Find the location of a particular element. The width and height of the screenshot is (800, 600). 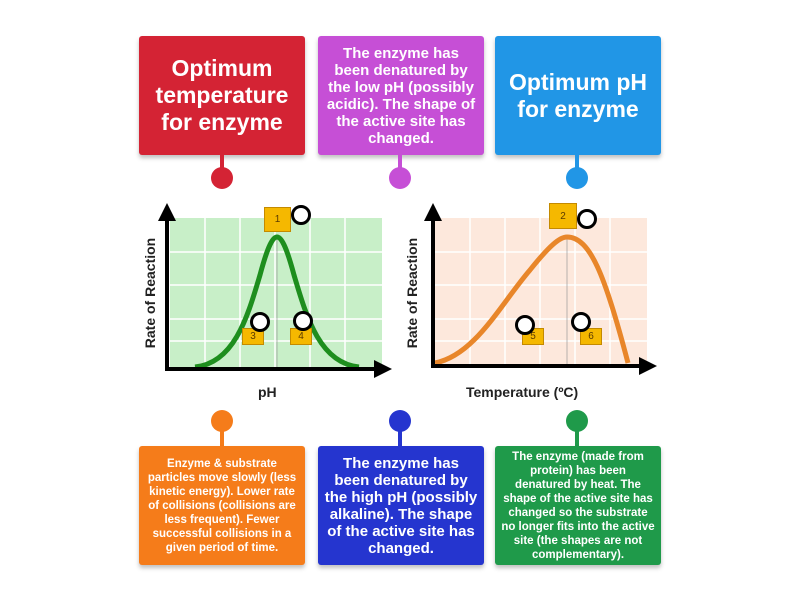

temperature-graph-x-label: Temperature (ºC) is located at coordinates (522, 392).